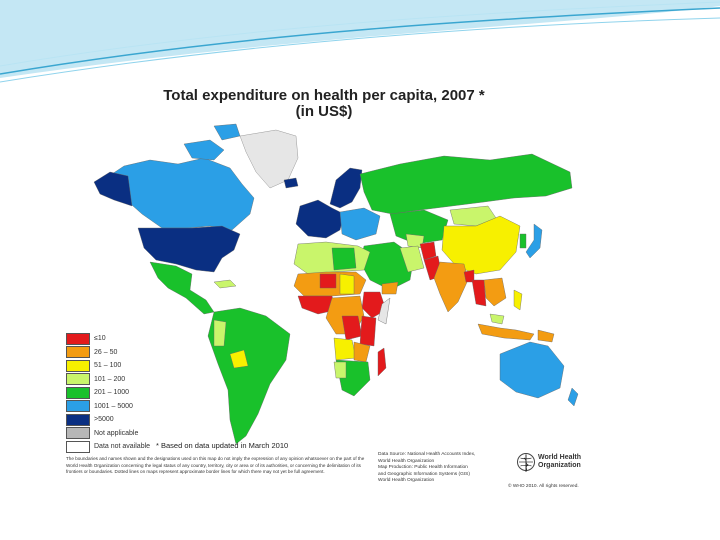 This screenshot has width=720, height=540. What do you see at coordinates (560, 461) in the screenshot?
I see `who-name: World Health Organization` at bounding box center [560, 461].